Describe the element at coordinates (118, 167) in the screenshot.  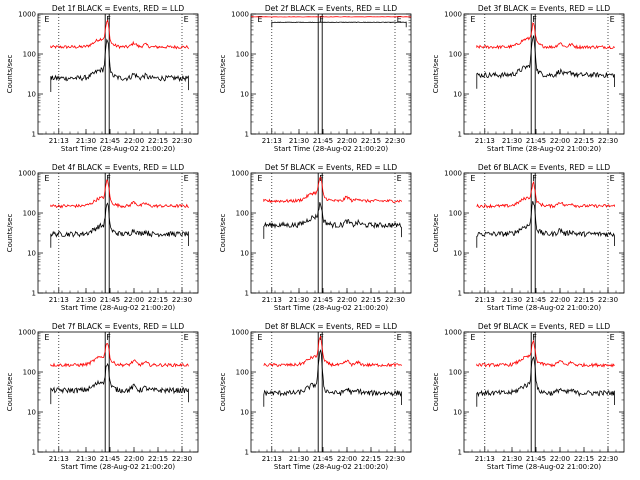
I see `panel-title: Det 4f BLACK = Events, RED = LLD` at that location.